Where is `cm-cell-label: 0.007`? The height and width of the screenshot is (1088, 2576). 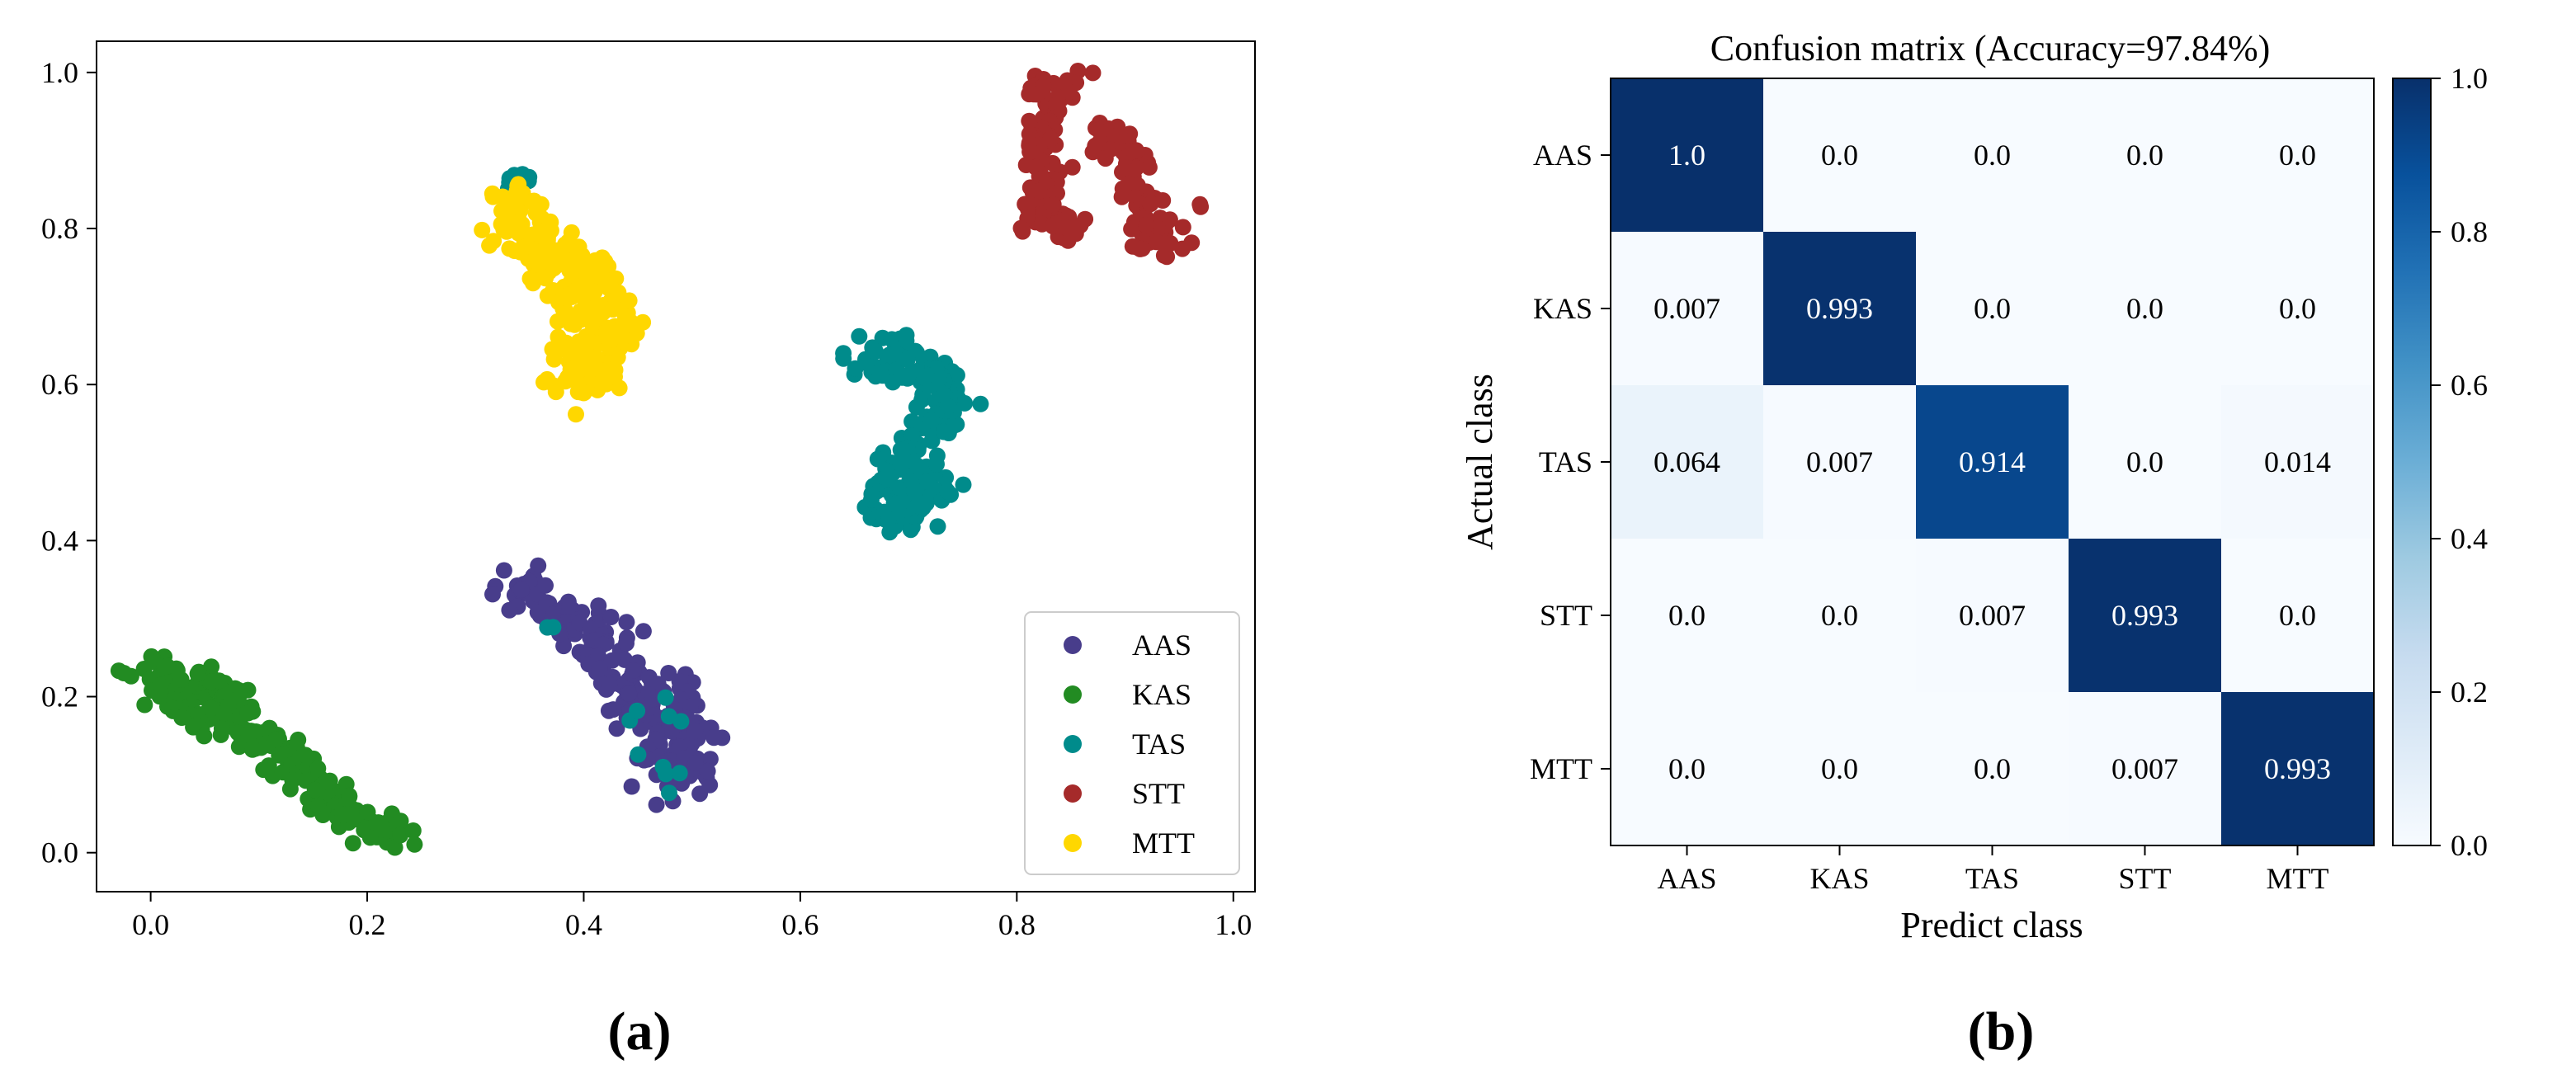 cm-cell-label: 0.007 is located at coordinates (1687, 308).